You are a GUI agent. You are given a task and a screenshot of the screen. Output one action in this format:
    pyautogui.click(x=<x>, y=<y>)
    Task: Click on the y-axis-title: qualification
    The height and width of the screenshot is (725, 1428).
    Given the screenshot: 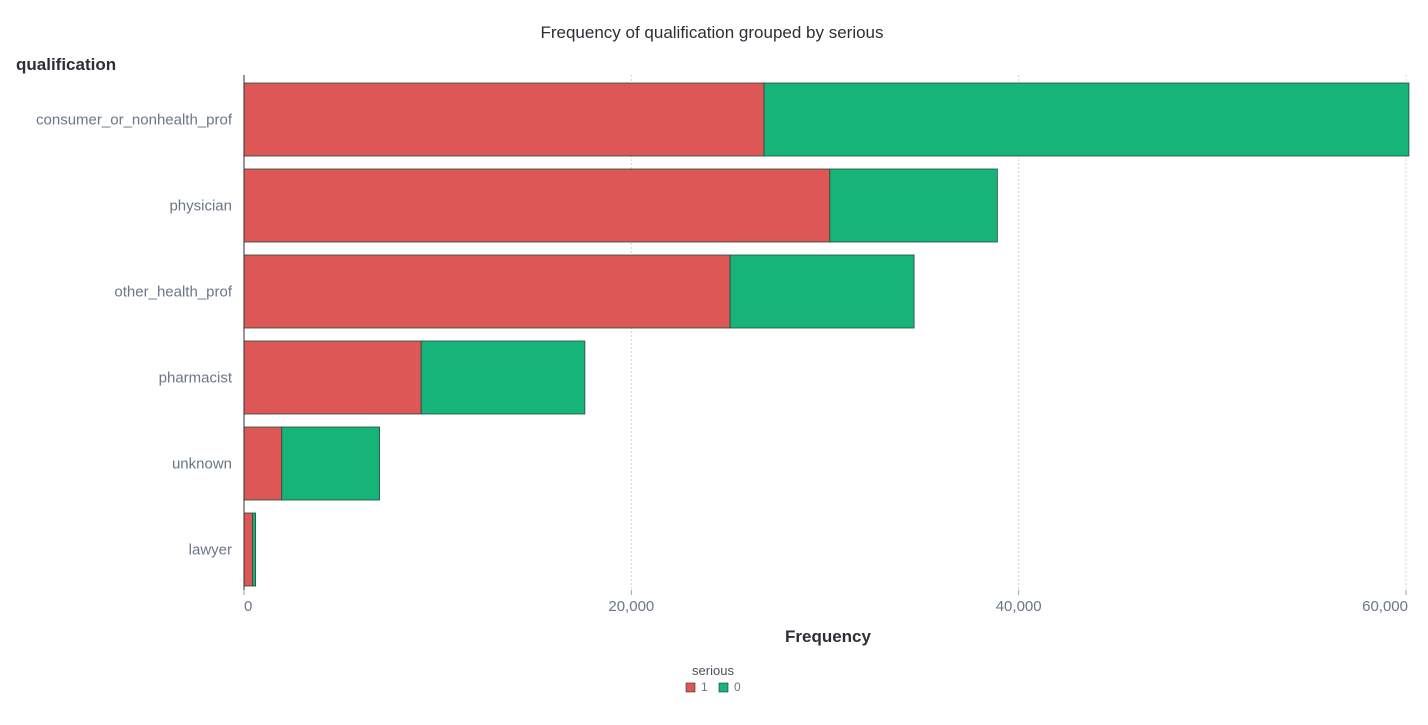 What is the action you would take?
    pyautogui.click(x=66, y=64)
    